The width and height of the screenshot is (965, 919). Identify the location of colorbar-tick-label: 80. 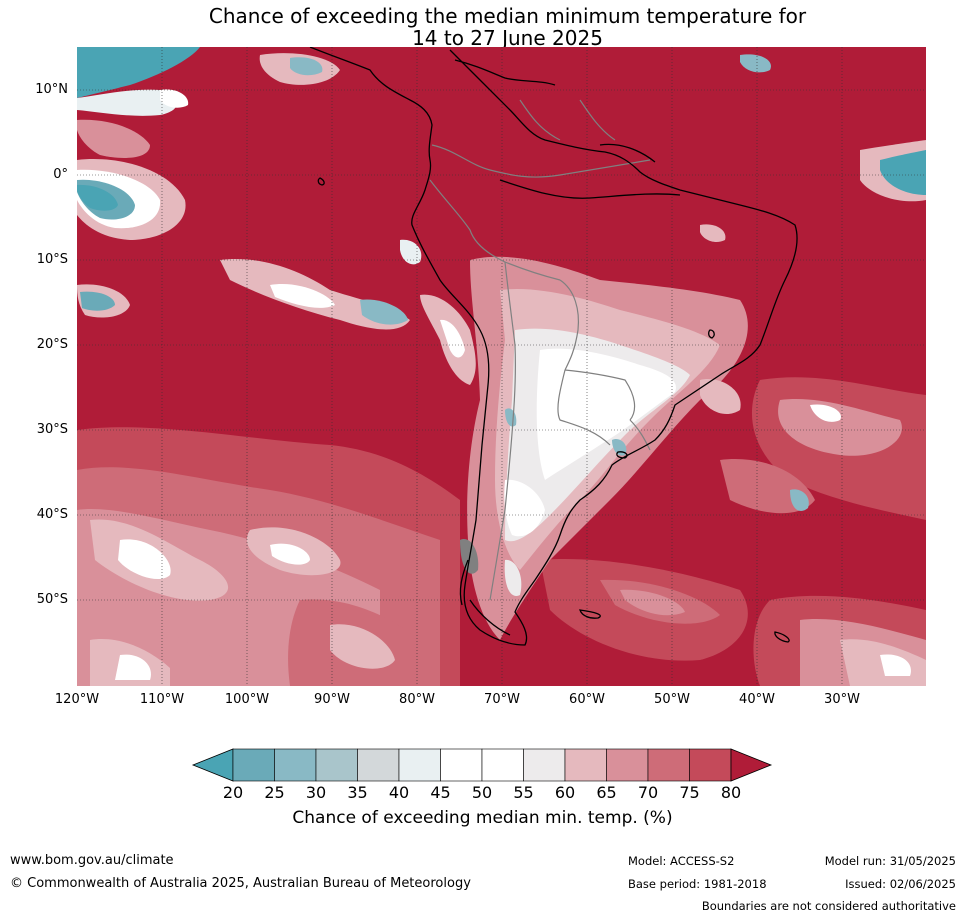
(731, 792).